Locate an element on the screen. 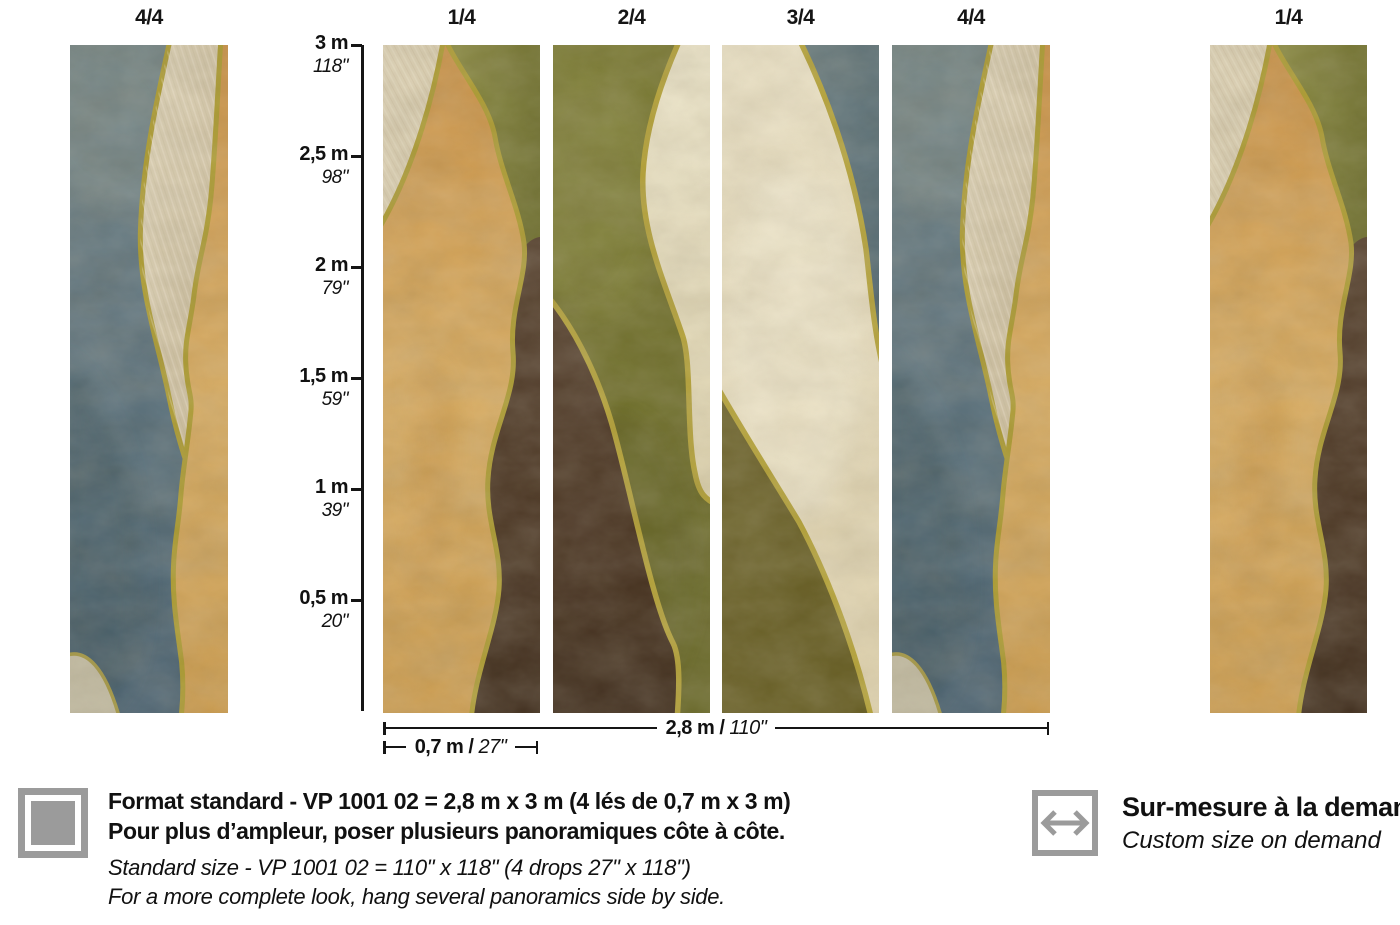  total-width-label: 2,8 m /110" is located at coordinates (716, 727).